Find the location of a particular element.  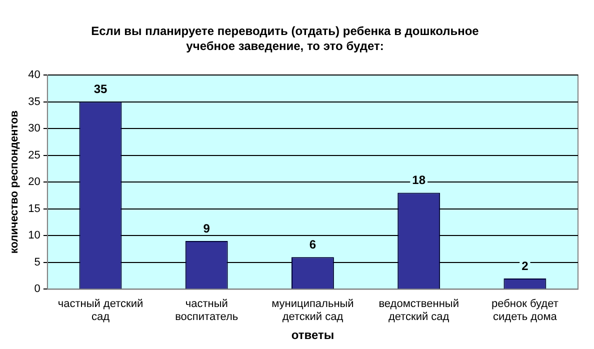

y-tick-label: 20 is located at coordinates (34, 182).